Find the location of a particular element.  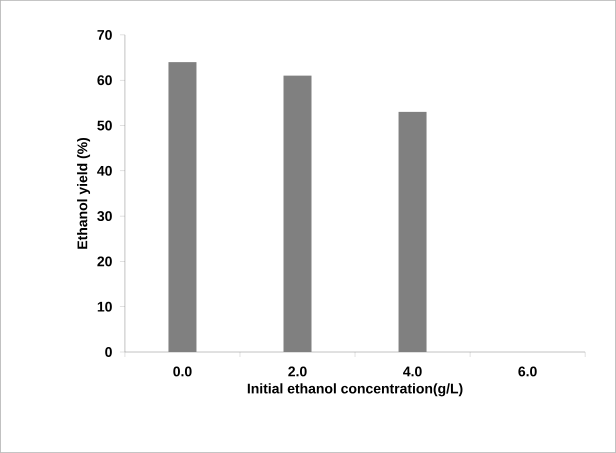

x-axis-title: Initial ethanol concentration(g/L) is located at coordinates (355, 389).